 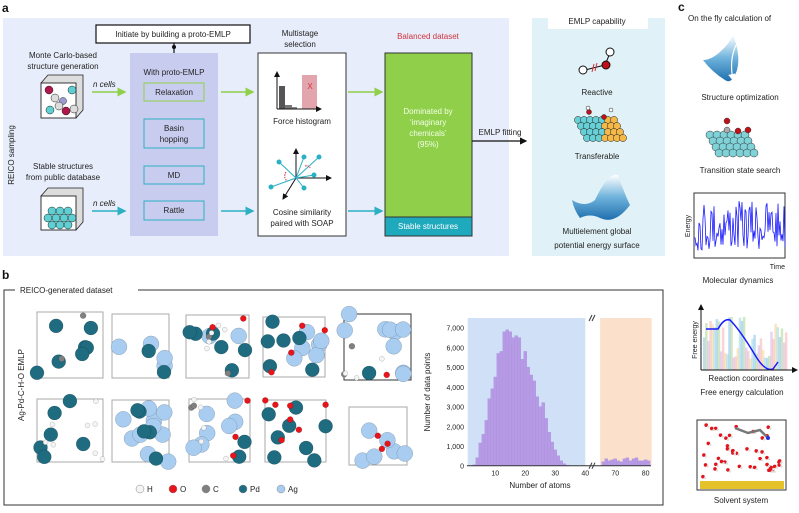 I want to click on solvent-system-label: Solvent system, so click(x=741, y=500).